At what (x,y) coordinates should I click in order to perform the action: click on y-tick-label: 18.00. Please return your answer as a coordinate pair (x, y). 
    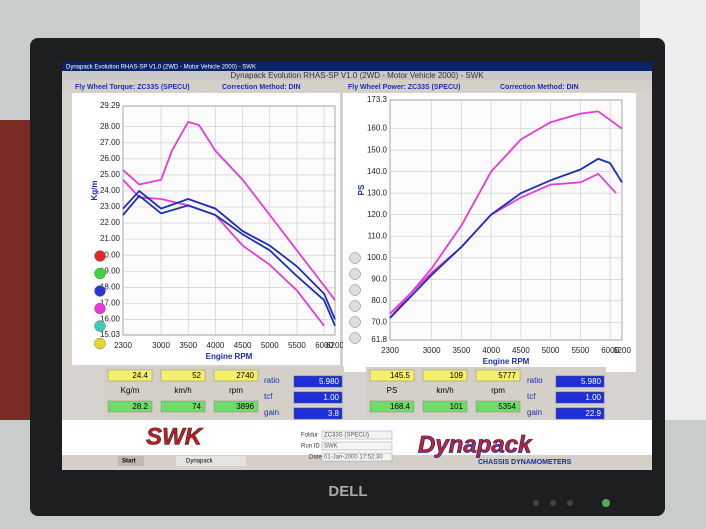
    Looking at the image, I should click on (110, 286).